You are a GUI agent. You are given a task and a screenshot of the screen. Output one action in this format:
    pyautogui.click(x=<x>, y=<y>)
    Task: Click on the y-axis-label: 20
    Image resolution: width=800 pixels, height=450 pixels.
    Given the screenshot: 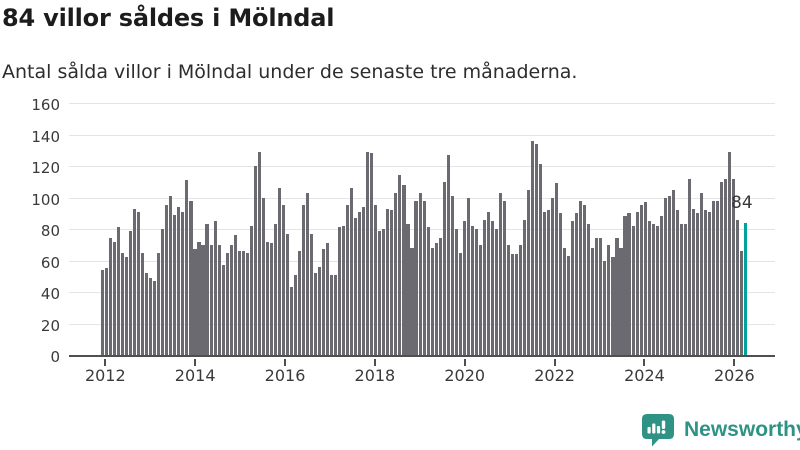 What is the action you would take?
    pyautogui.click(x=50, y=325)
    